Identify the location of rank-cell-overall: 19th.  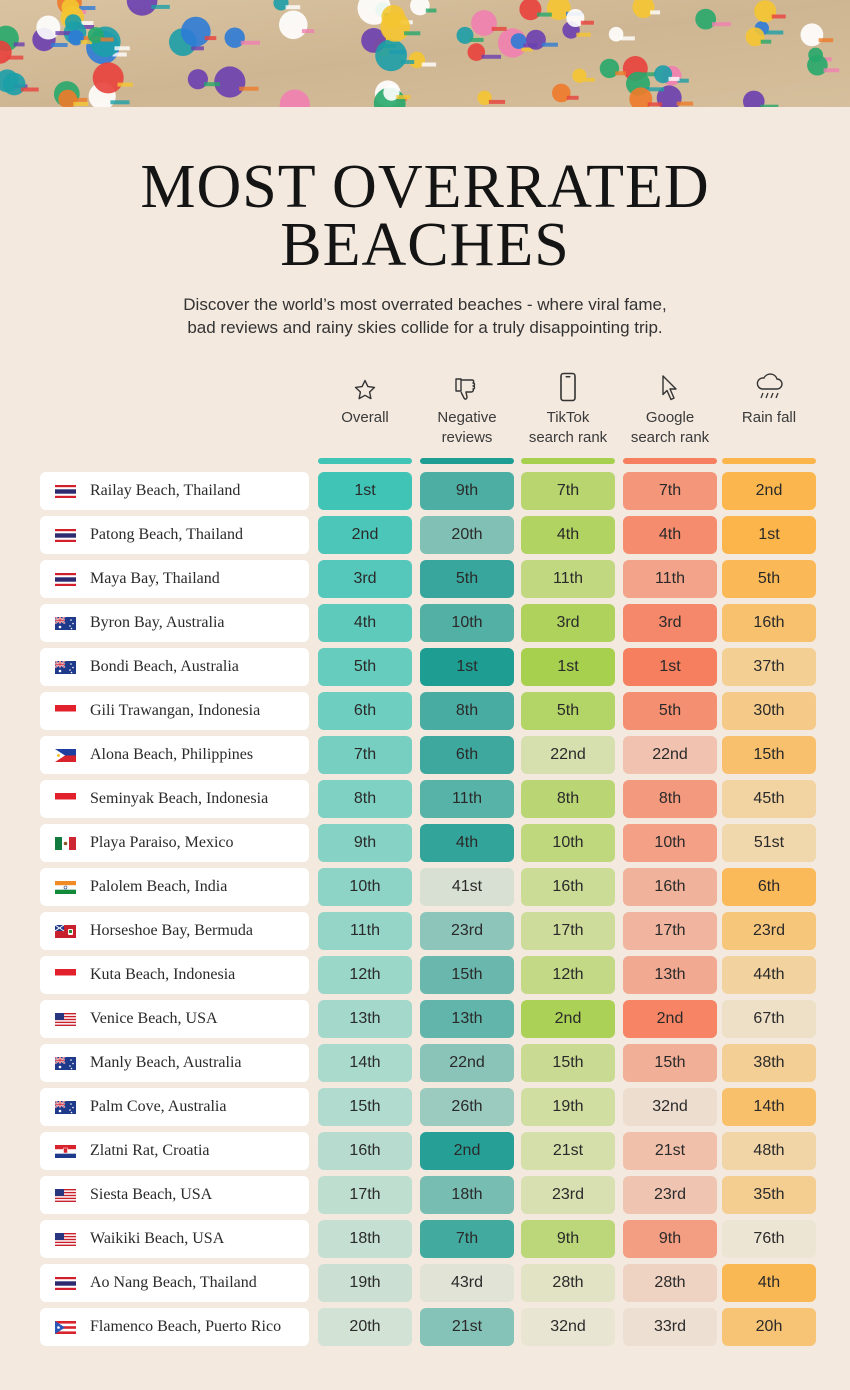
(365, 1283).